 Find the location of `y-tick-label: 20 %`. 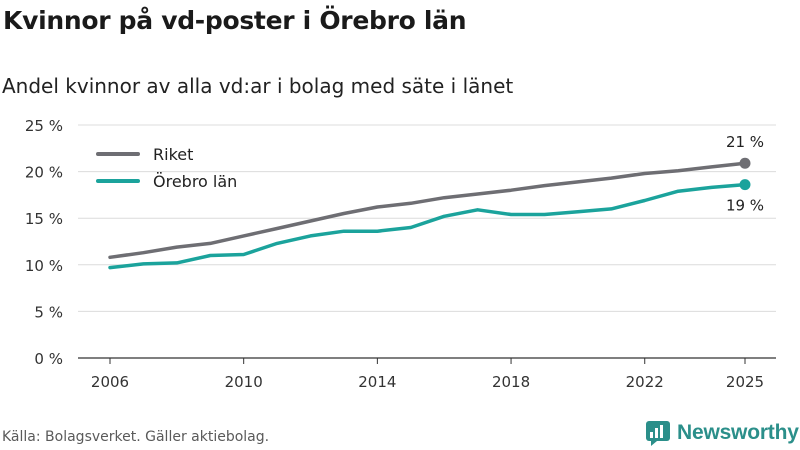

y-tick-label: 20 % is located at coordinates (44, 173).